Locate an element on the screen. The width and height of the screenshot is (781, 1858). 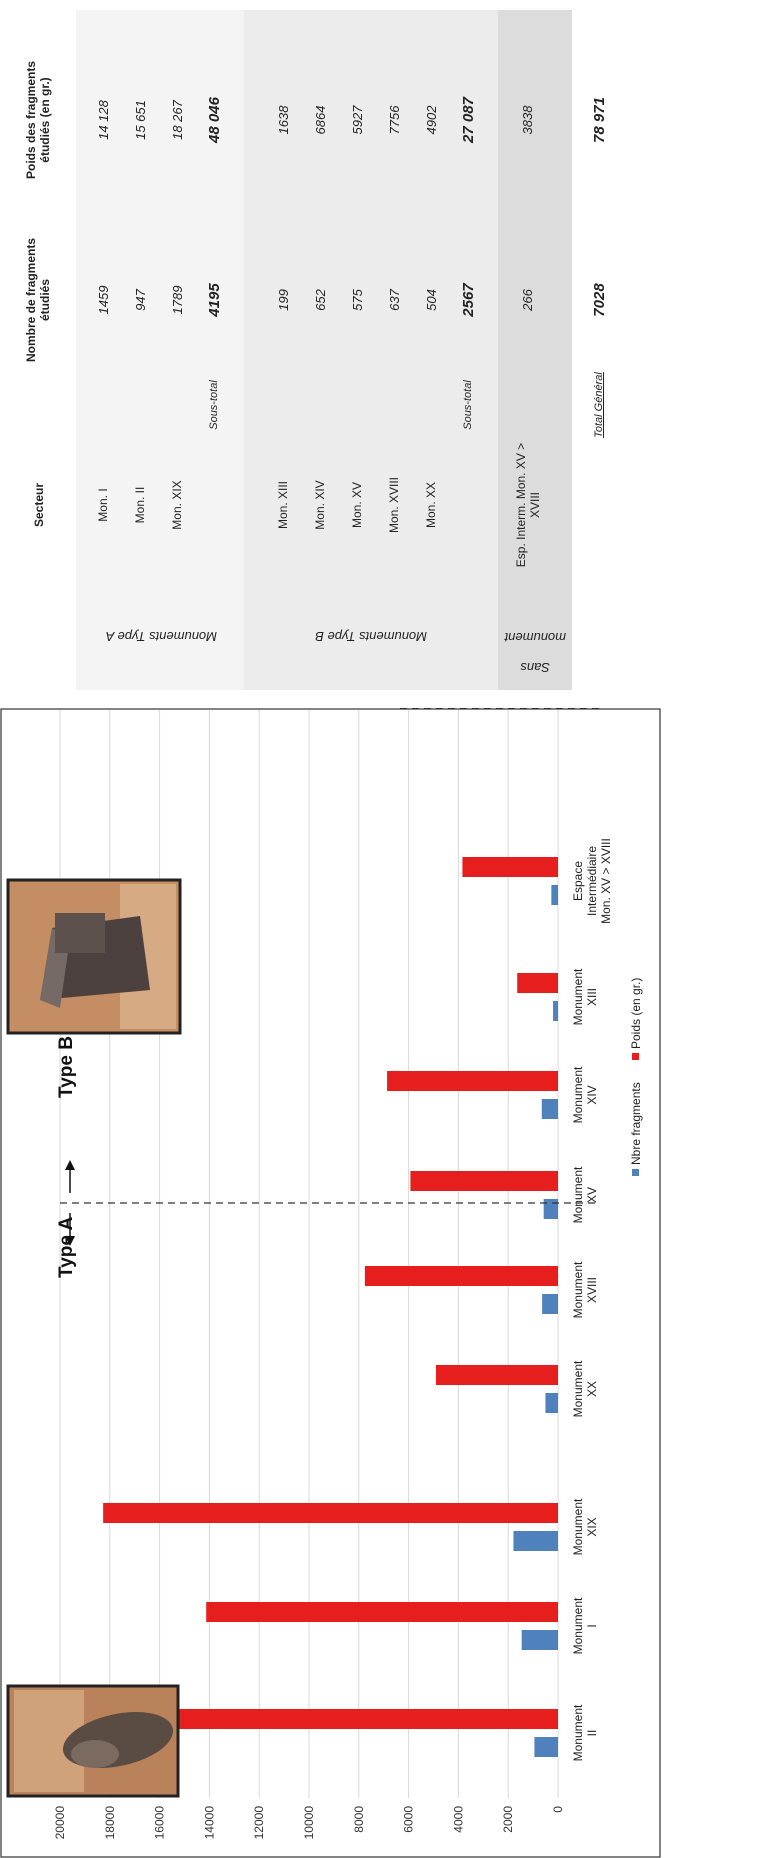
row-nombre: 575 is located at coordinates (357, 300).